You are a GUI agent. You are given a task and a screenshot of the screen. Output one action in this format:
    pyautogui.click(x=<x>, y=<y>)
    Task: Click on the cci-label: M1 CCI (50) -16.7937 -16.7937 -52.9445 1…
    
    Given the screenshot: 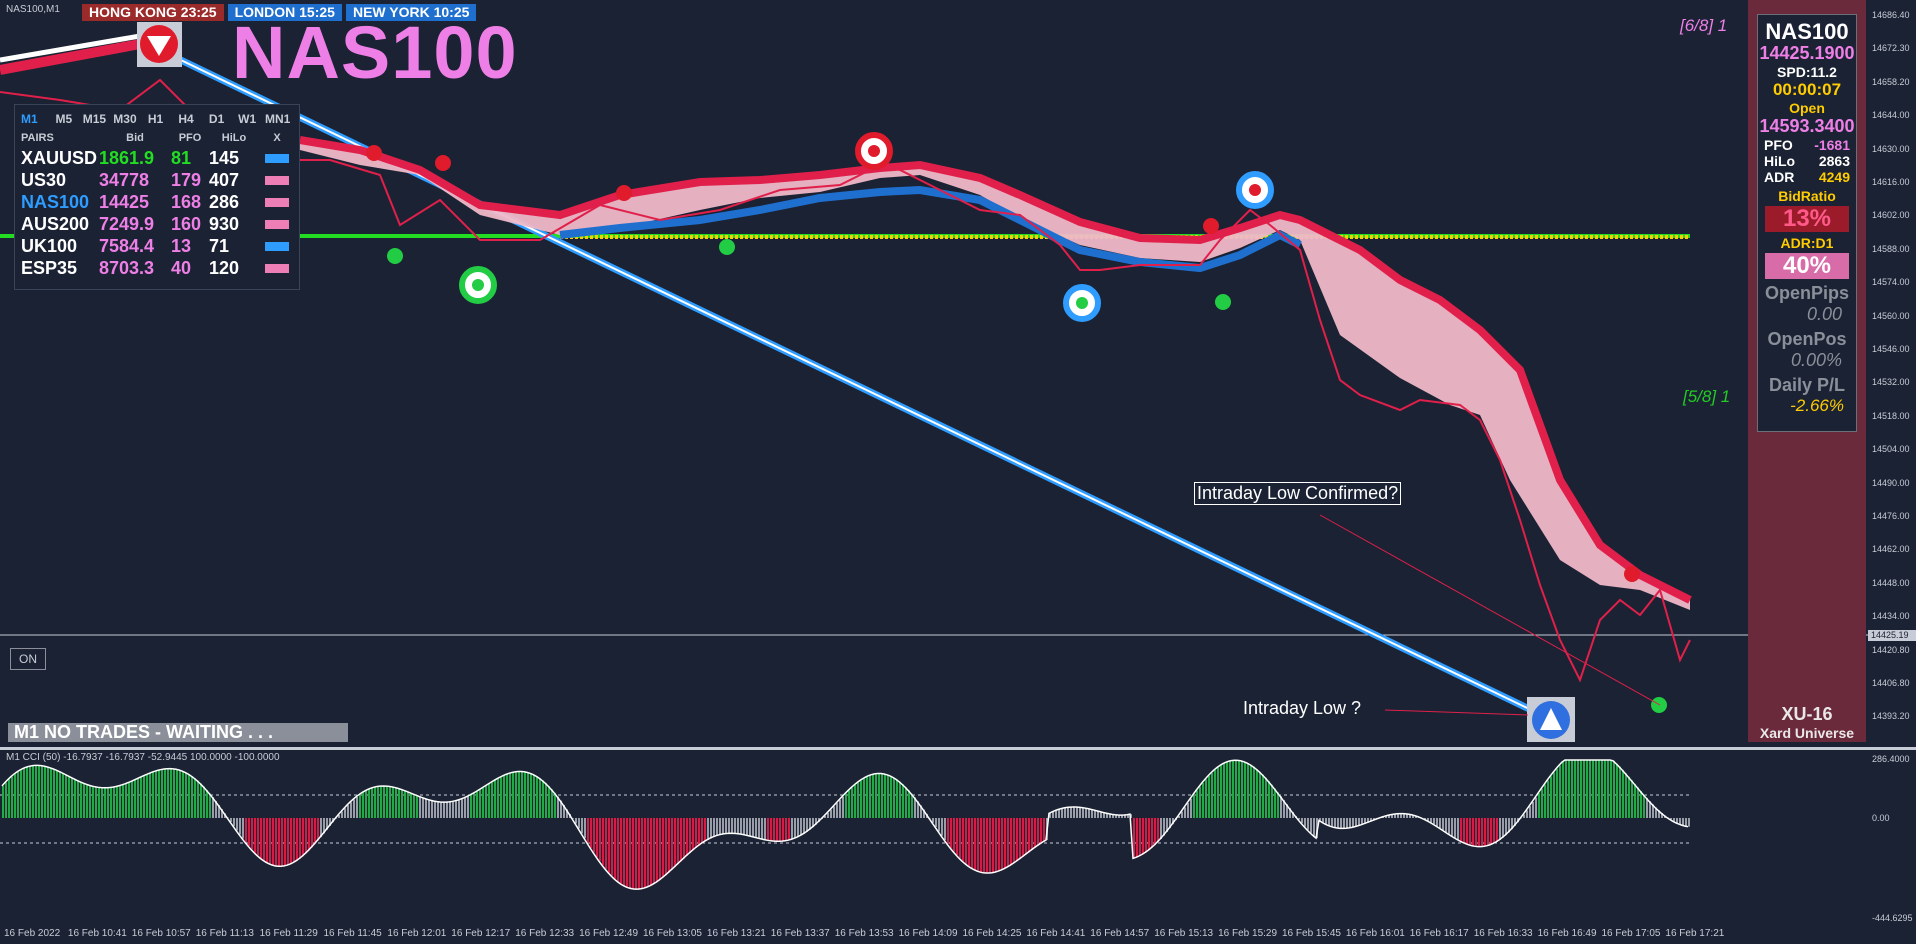 What is the action you would take?
    pyautogui.click(x=143, y=757)
    